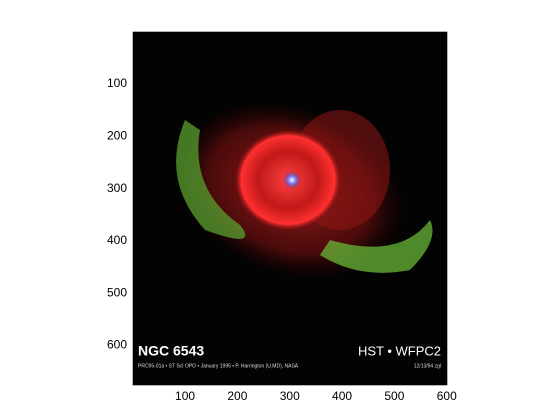 The image size is (560, 420). What do you see at coordinates (117, 136) in the screenshot?
I see `y-tick-label: 200` at bounding box center [117, 136].